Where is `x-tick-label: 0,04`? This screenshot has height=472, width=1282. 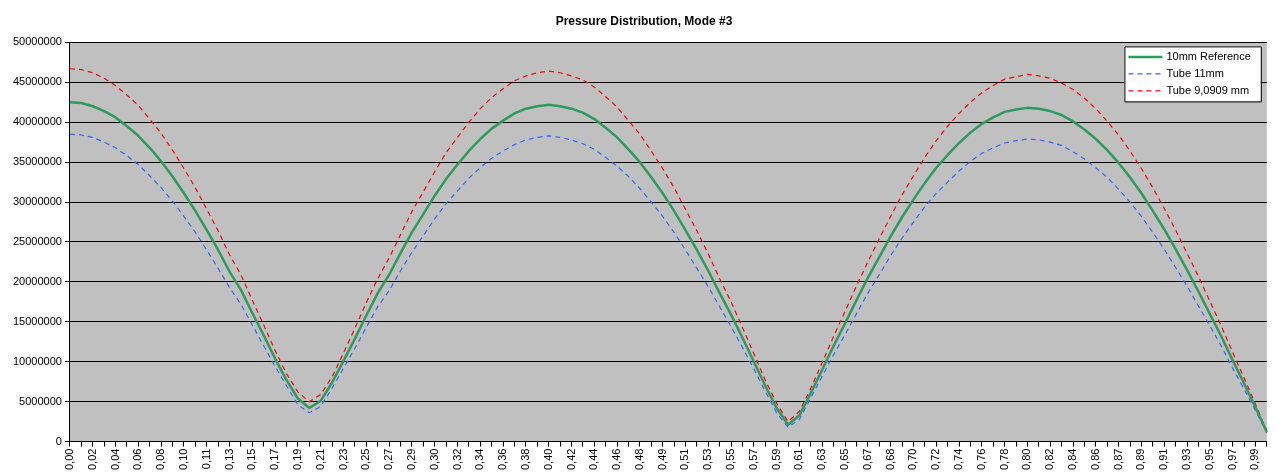
x-tick-label: 0,04 is located at coordinates (114, 459).